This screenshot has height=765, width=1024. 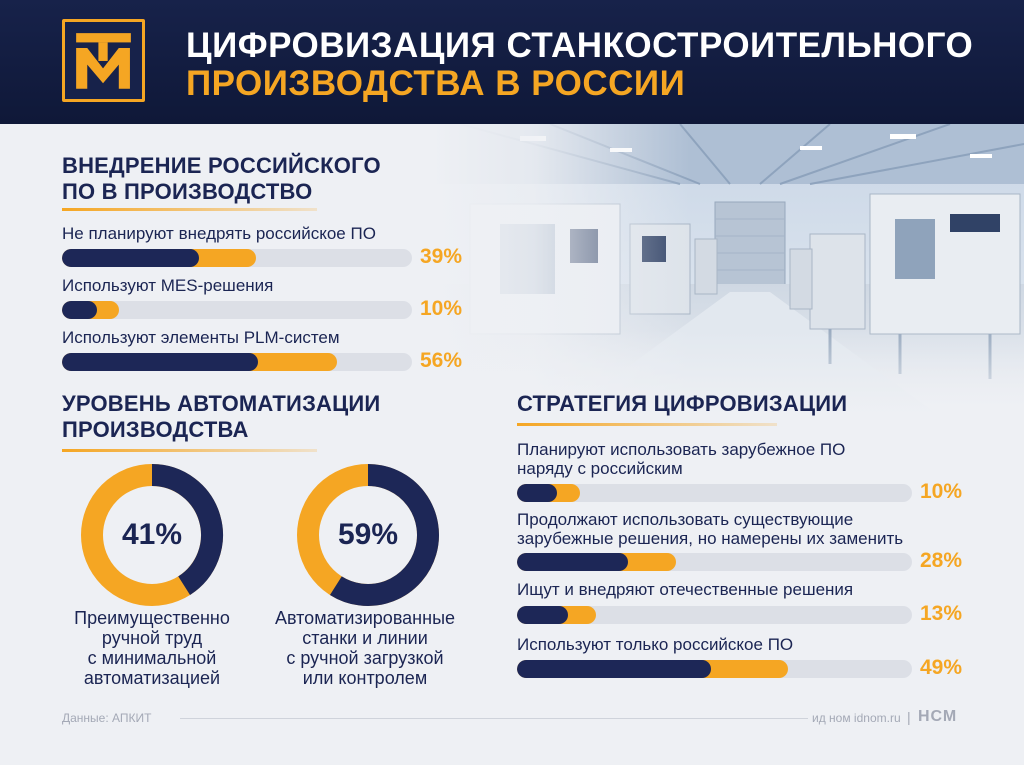 I want to click on bar-value-label: 28%, so click(x=941, y=560).